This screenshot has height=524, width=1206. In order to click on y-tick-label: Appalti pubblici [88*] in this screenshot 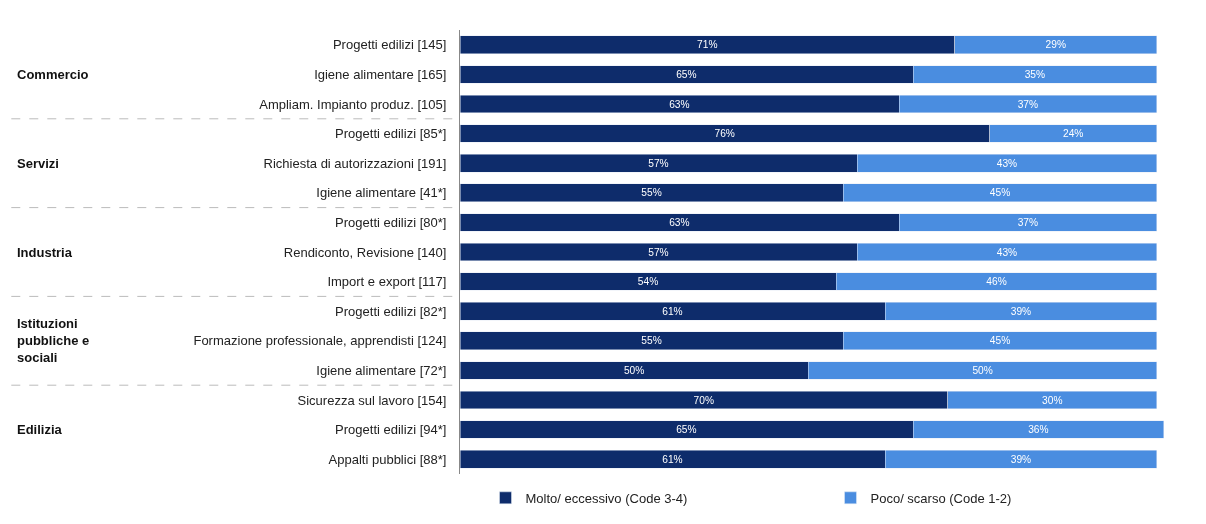, I will do `click(387, 459)`.